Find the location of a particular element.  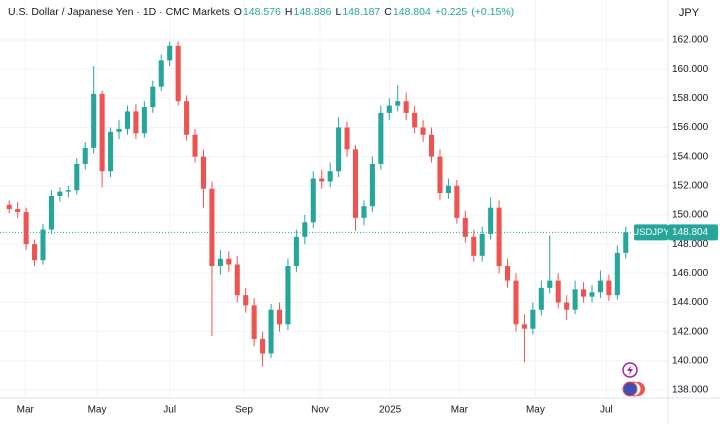

legend-value: 148.187 is located at coordinates (361, 12).